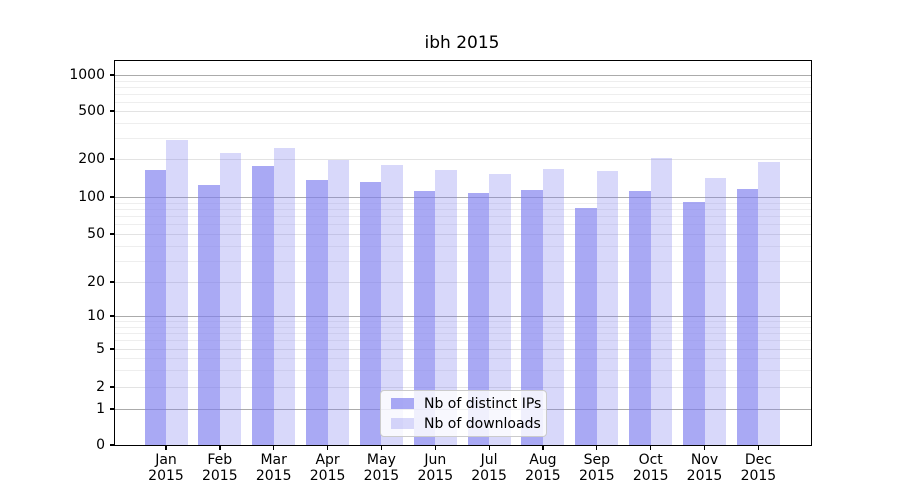  What do you see at coordinates (96, 316) in the screenshot?
I see `y-tick-label: 10` at bounding box center [96, 316].